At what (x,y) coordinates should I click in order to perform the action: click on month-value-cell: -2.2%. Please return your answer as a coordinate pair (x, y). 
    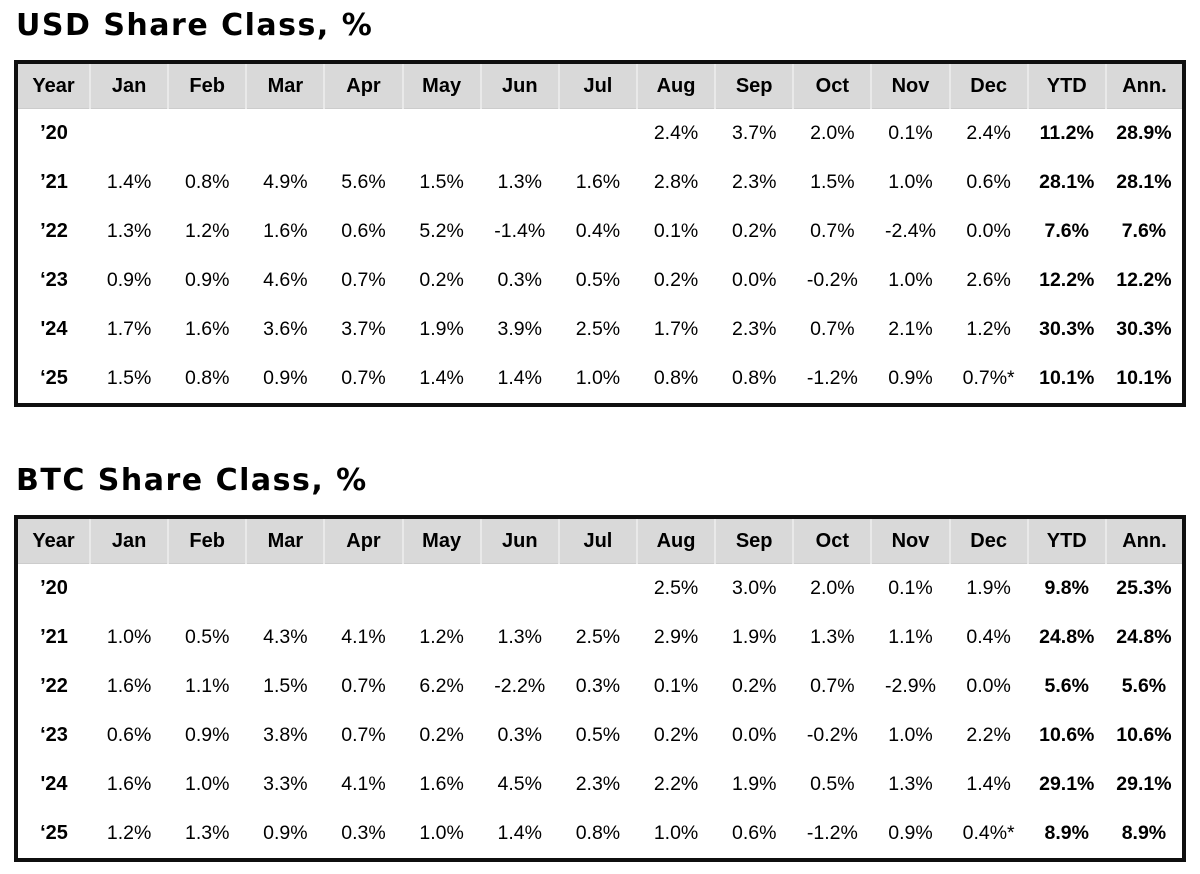
    Looking at the image, I should click on (519, 686).